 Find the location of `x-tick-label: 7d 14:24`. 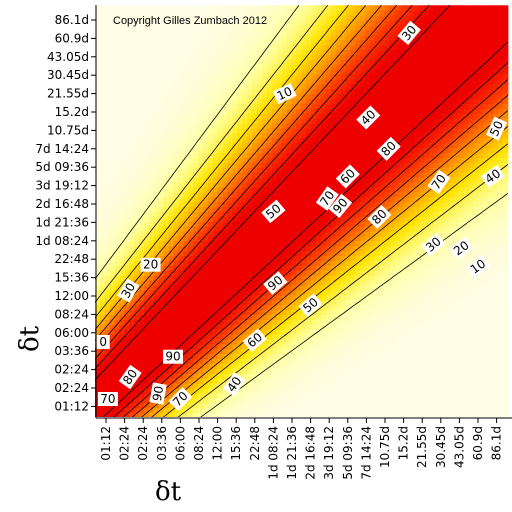

x-tick-label: 7d 14:24 is located at coordinates (366, 453).